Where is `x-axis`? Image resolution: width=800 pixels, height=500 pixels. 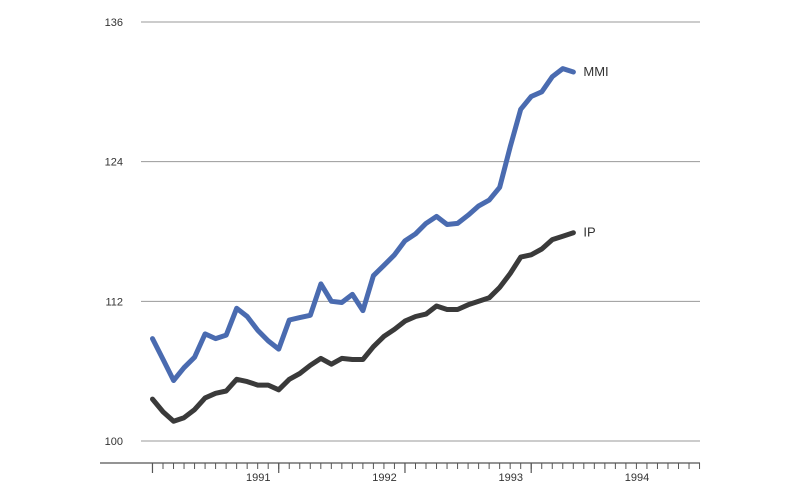 x-axis is located at coordinates (400, 467).